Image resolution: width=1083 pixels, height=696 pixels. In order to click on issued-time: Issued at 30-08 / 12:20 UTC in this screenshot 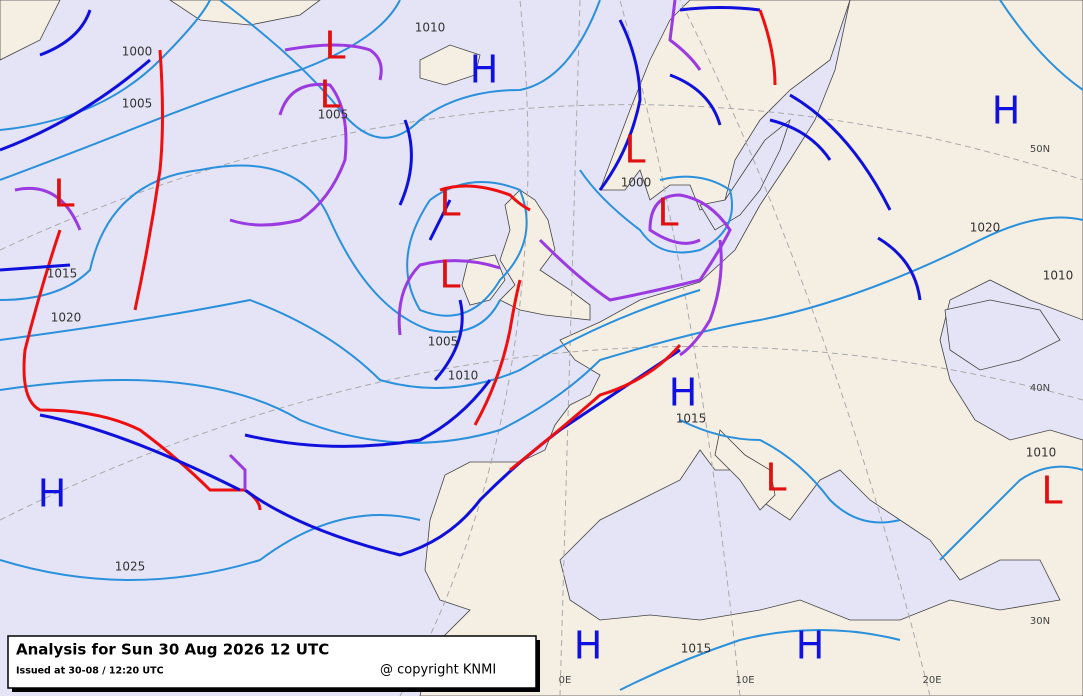, I will do `click(90, 671)`.